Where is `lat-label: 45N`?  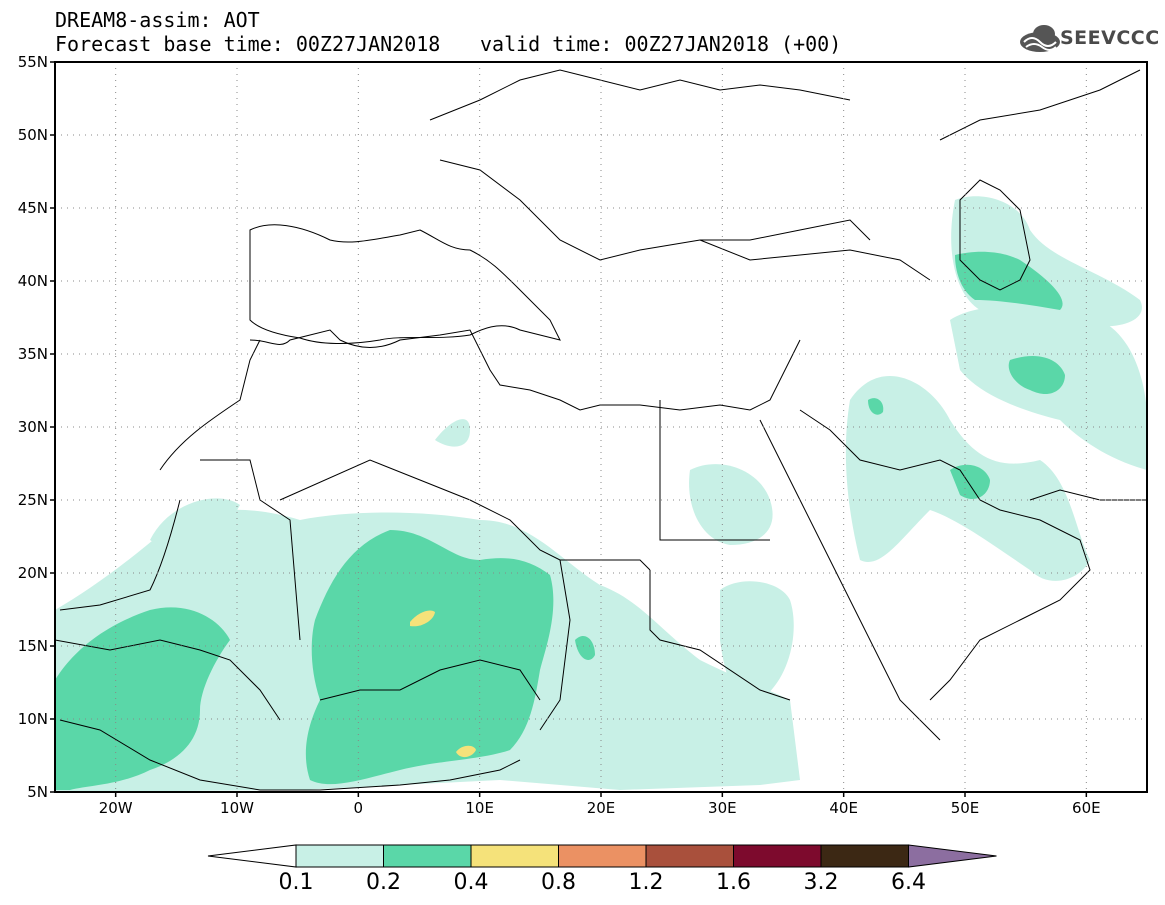
lat-label: 45N is located at coordinates (33, 208).